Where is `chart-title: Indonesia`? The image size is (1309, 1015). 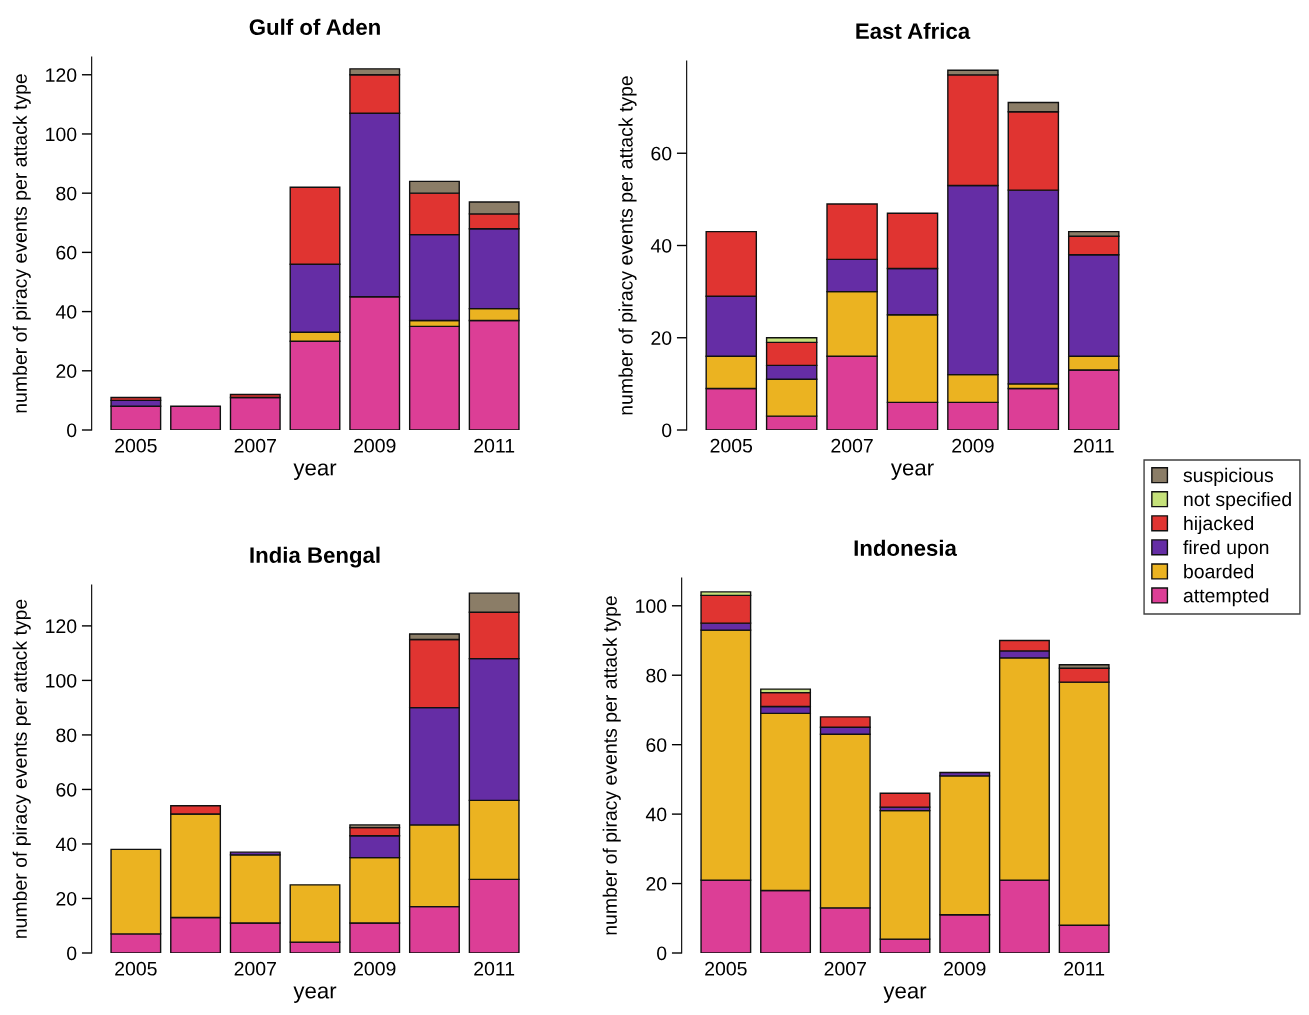
chart-title: Indonesia is located at coordinates (906, 547).